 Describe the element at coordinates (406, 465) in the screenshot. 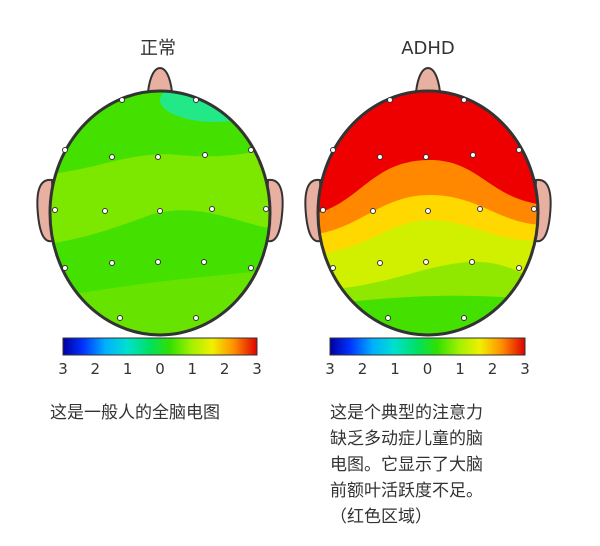

I see `caption-line: 电图。它显示了大脑` at that location.